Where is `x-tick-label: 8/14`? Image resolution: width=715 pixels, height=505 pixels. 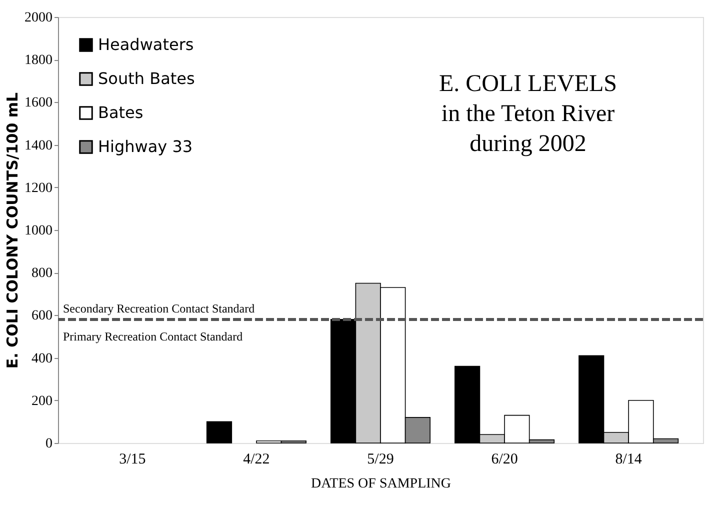 x-tick-label: 8/14 is located at coordinates (628, 460).